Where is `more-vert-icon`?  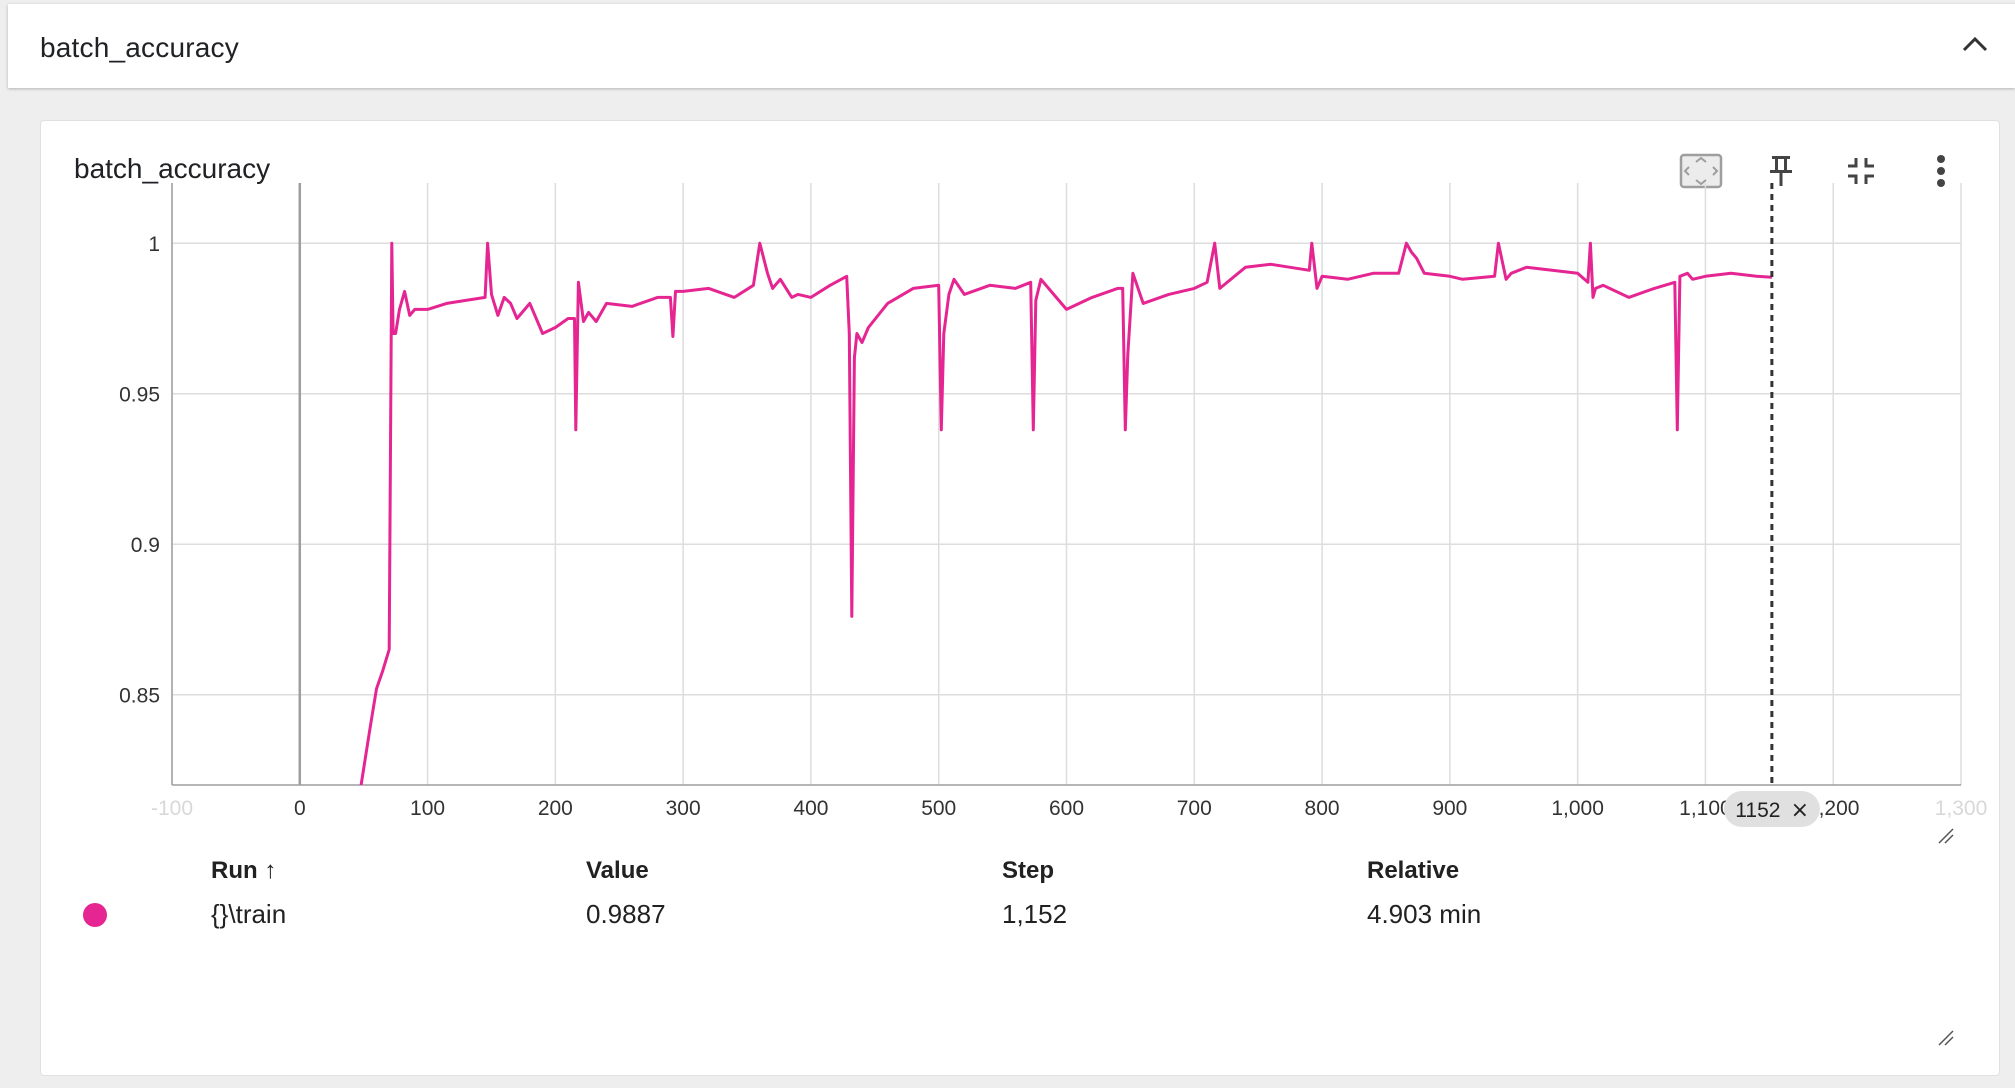
more-vert-icon is located at coordinates (1941, 171).